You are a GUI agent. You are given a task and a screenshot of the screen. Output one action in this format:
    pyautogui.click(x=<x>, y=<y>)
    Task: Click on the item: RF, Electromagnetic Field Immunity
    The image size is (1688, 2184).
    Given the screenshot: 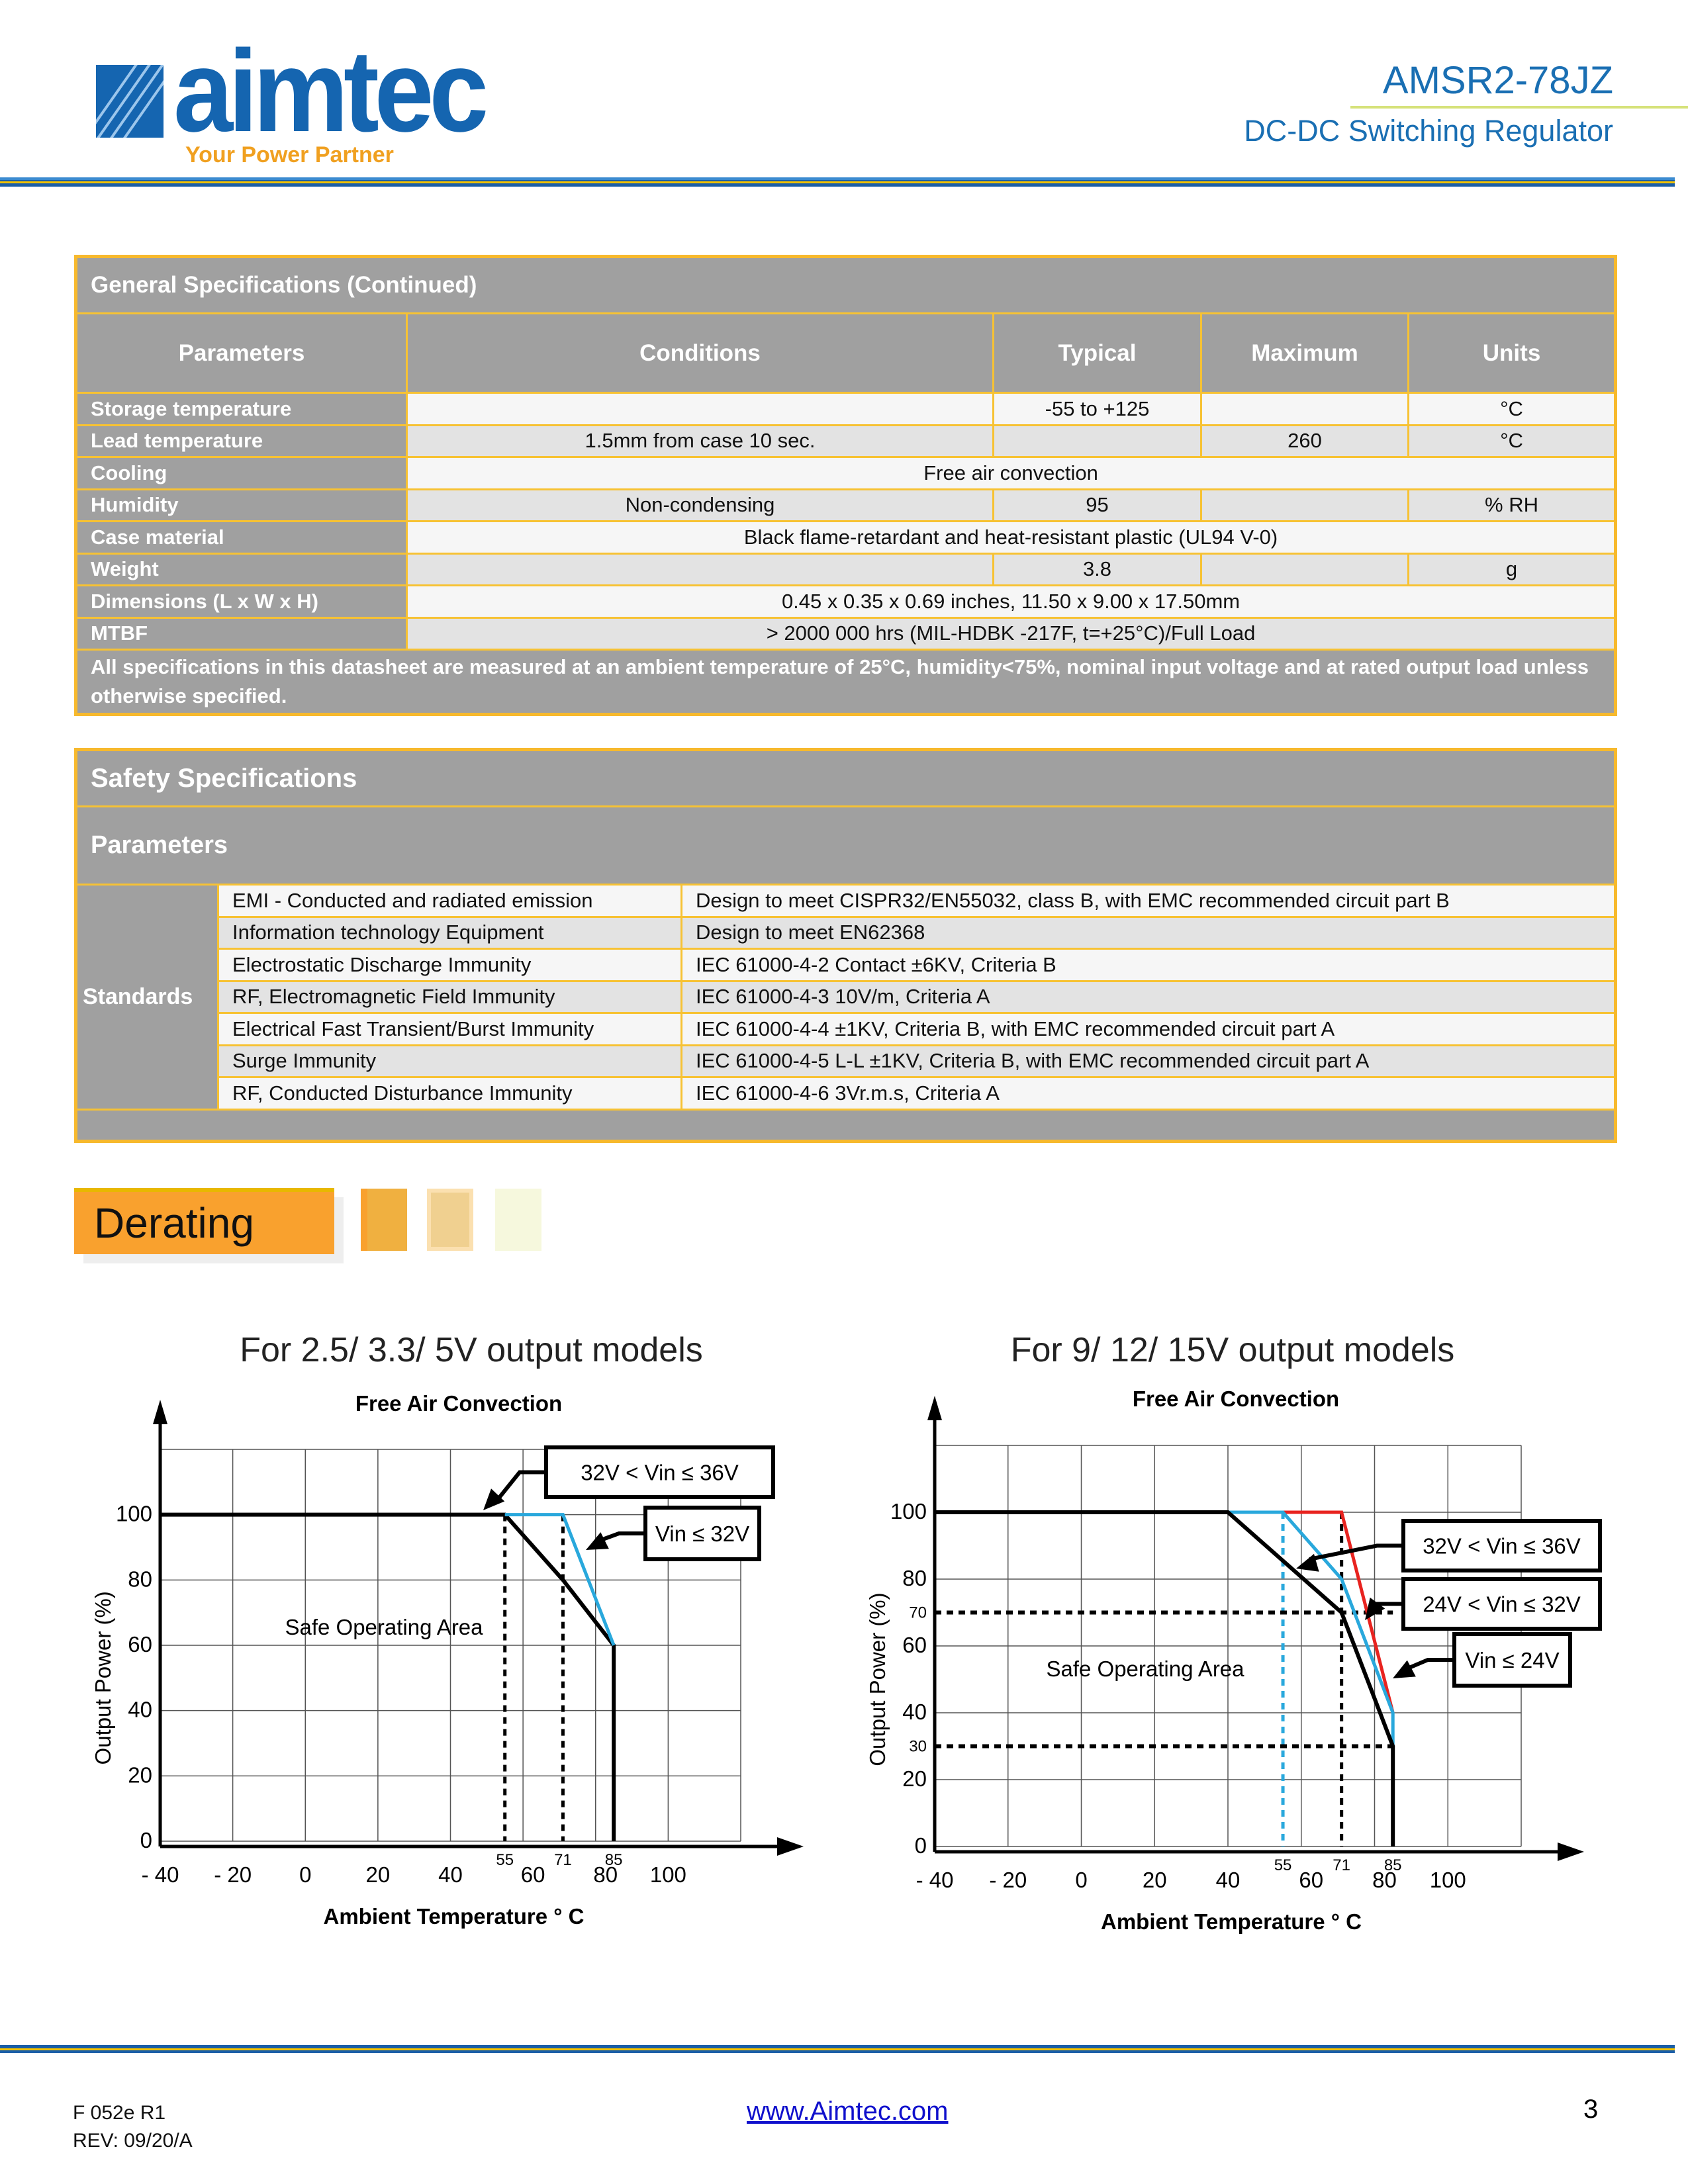 What is the action you would take?
    pyautogui.click(x=449, y=997)
    